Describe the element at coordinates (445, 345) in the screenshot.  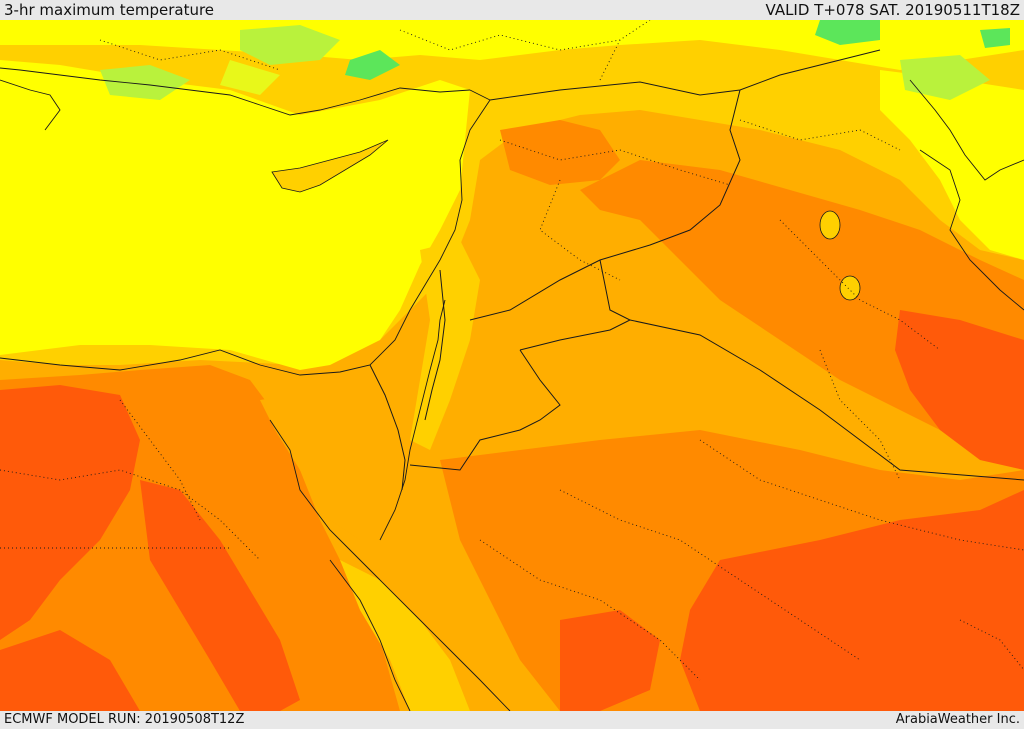
I see `levant-light-orange` at that location.